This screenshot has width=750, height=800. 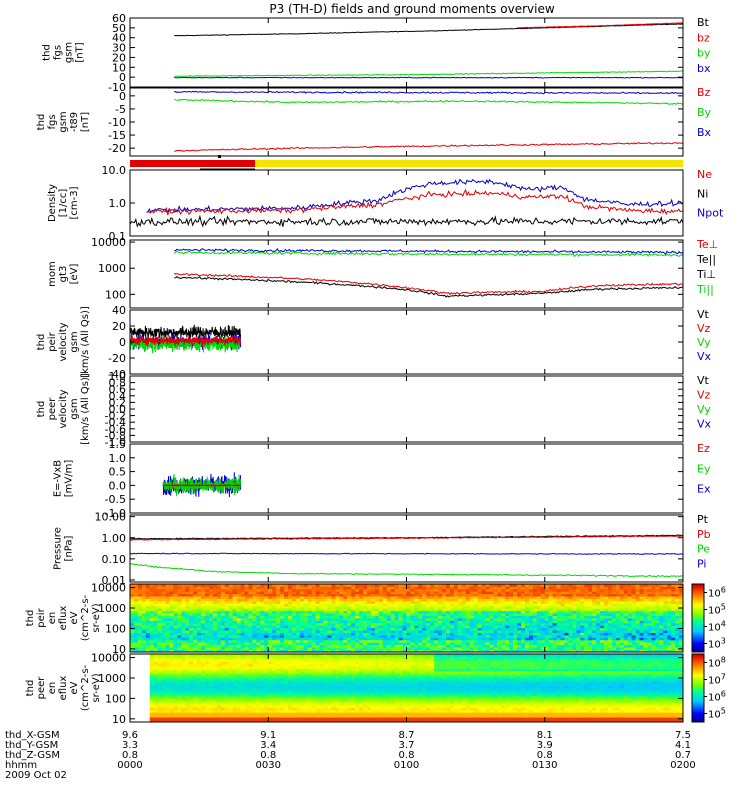 I want to click on colorbar-cell, so click(x=698, y=593).